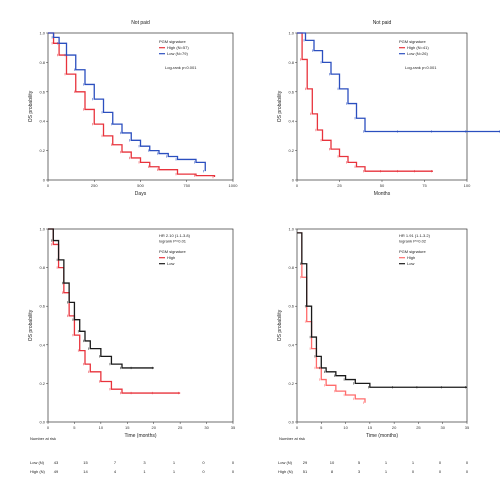  I want to click on risk-value: 7, so click(115, 462).